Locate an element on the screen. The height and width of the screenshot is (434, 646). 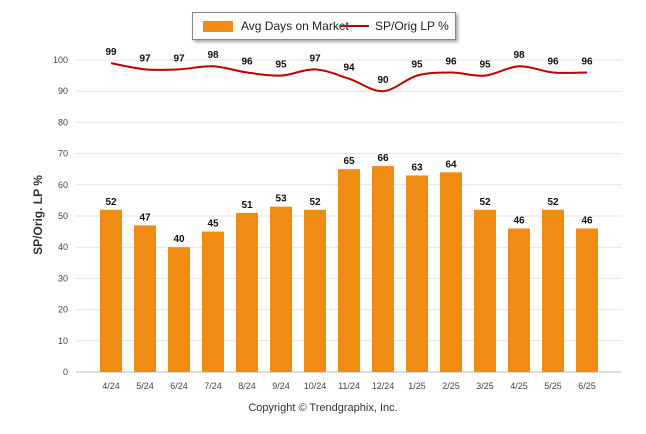
bar-value-label: 65 is located at coordinates (349, 161).